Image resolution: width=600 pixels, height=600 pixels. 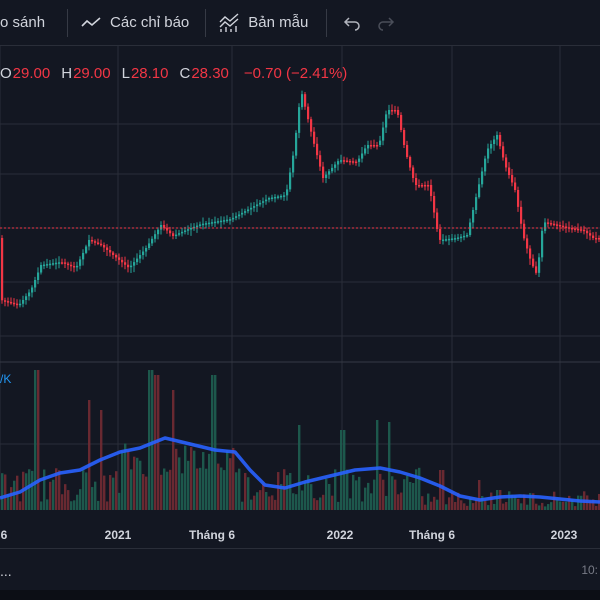 I want to click on top-toolbar: o sánh Các chỉ báo Bản mẫu, so click(x=300, y=23).